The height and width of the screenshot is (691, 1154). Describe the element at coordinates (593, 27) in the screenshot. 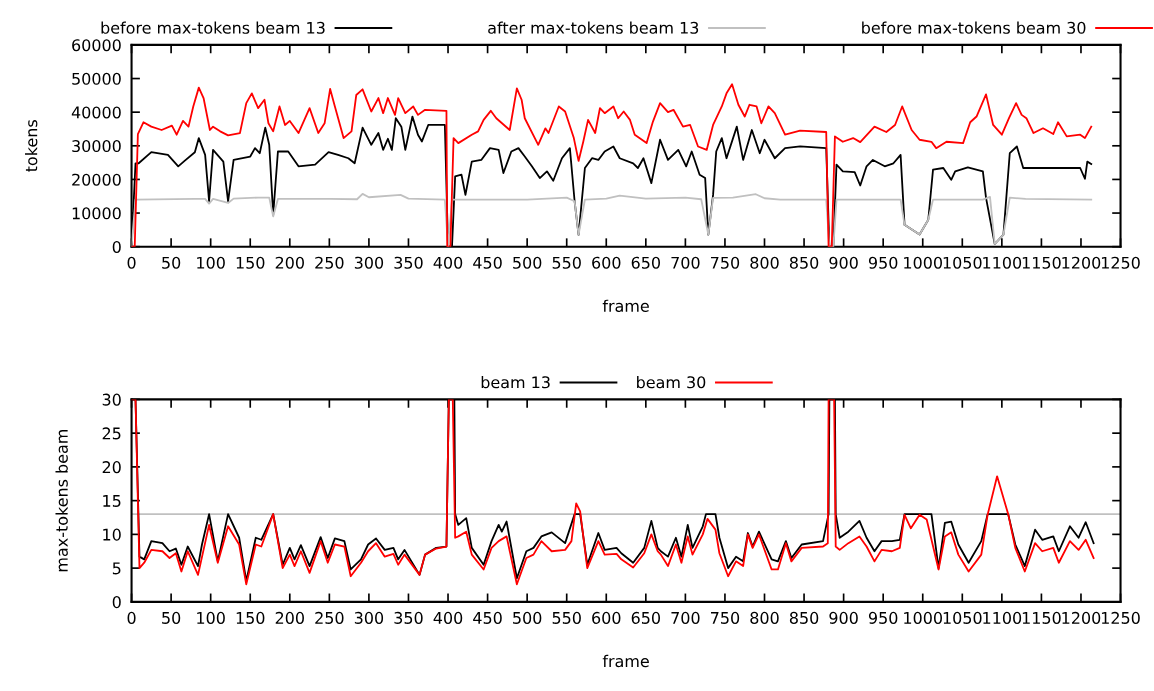

I see `legend-label: after max-tokens beam 13` at that location.